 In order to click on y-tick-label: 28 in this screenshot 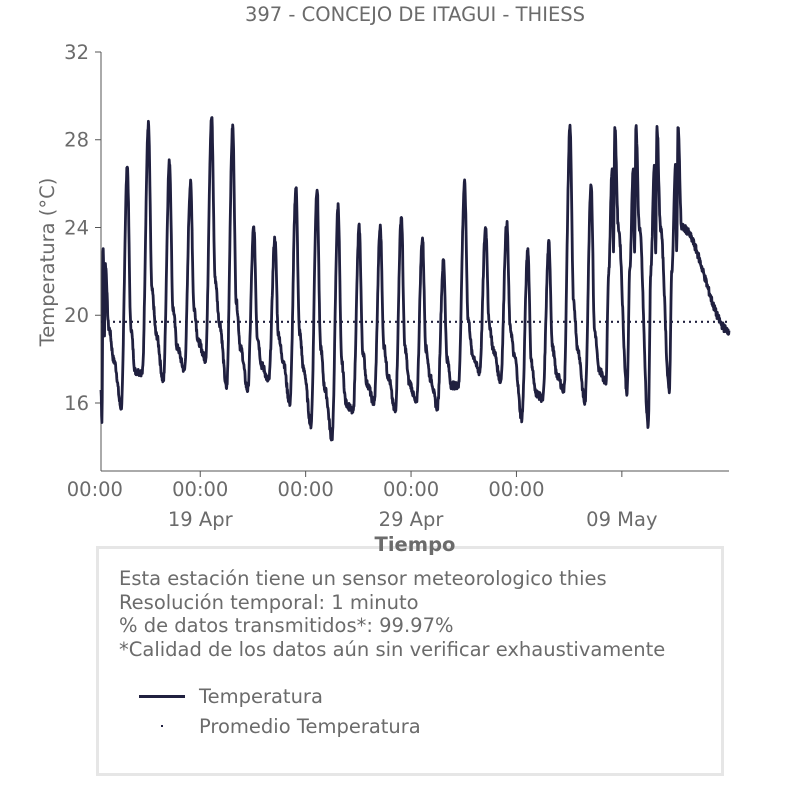, I will do `click(76, 140)`.